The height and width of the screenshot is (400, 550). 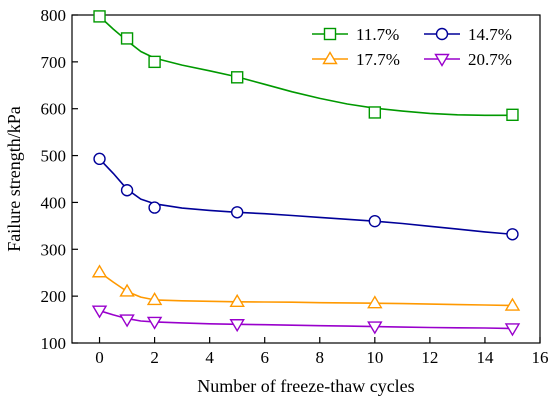 What do you see at coordinates (429, 357) in the screenshot?
I see `x-tick-label: 12` at bounding box center [429, 357].